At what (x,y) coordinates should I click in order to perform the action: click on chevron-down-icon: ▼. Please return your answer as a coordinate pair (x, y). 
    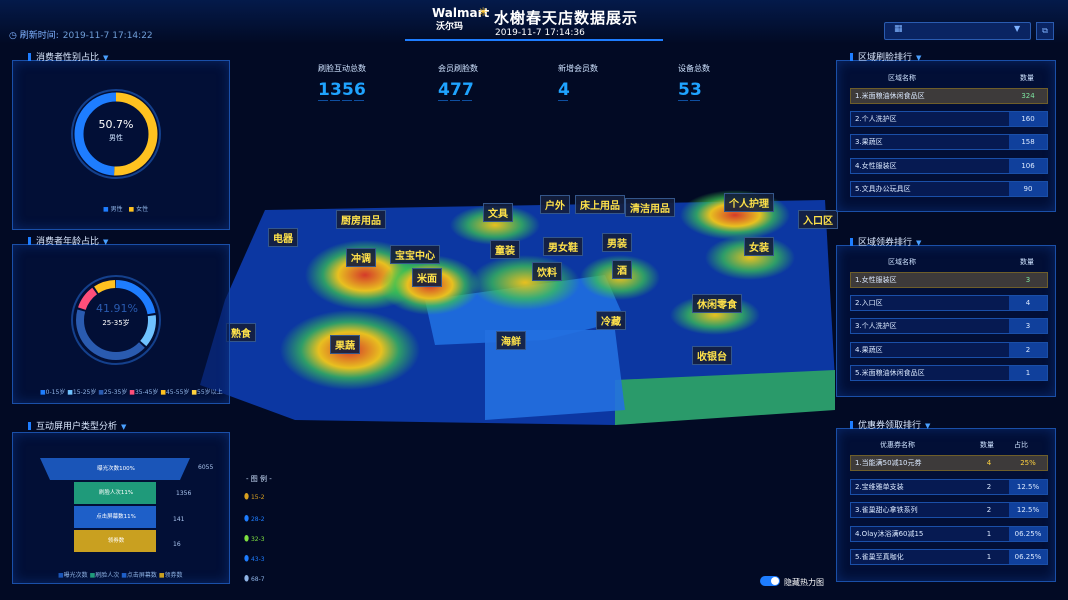
    Looking at the image, I should click on (1017, 28).